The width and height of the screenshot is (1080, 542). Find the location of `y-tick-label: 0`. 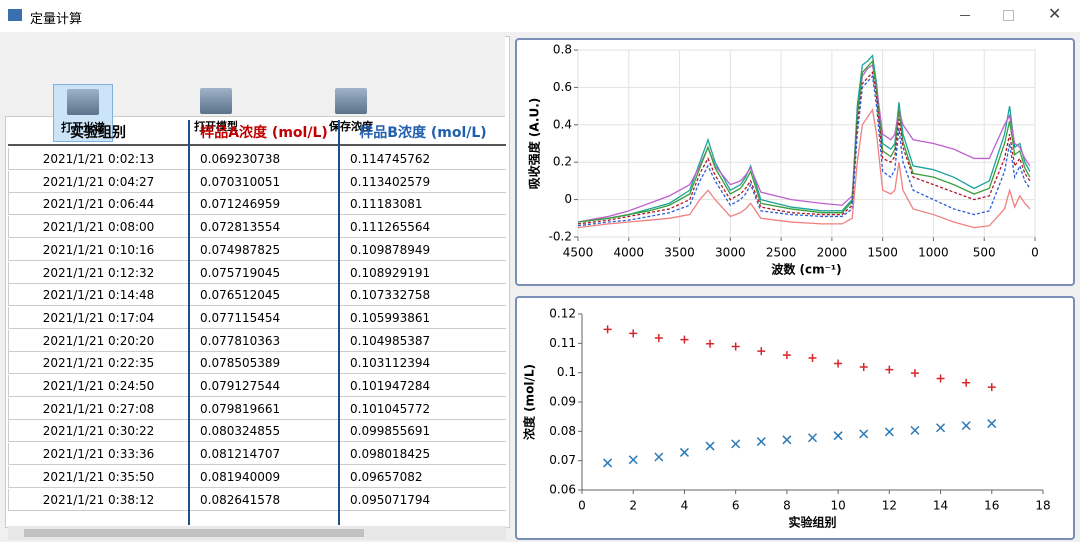

y-tick-label: 0 is located at coordinates (568, 199).